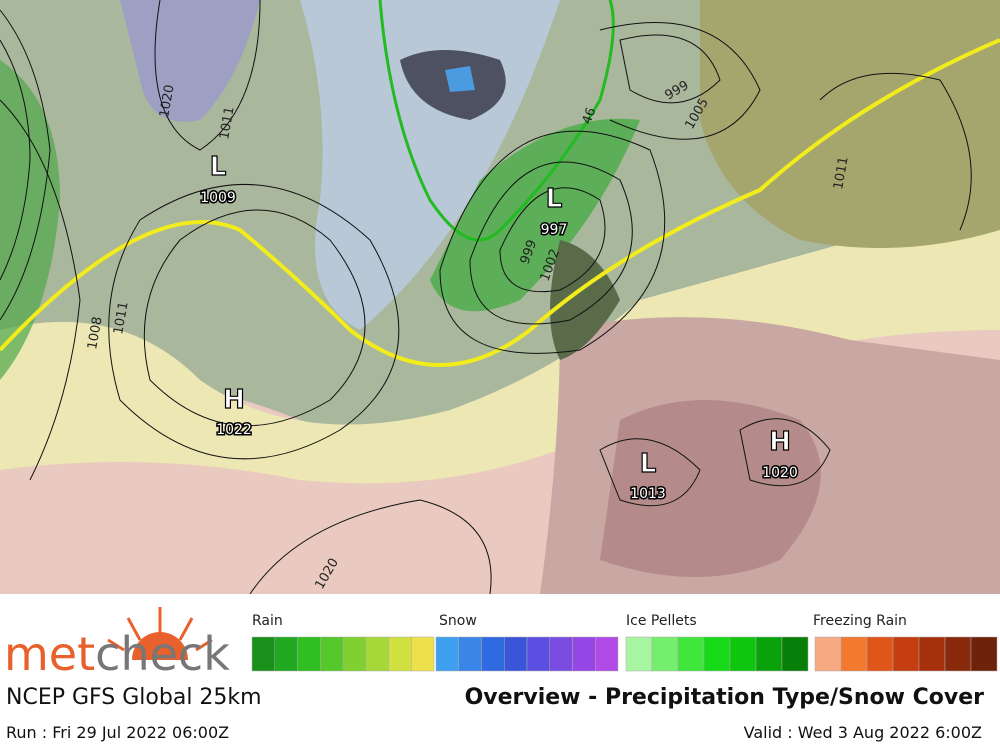  Describe the element at coordinates (624, 642) in the screenshot. I see `legend: Rain Snow Ice Pellets Freezing Rain` at that location.